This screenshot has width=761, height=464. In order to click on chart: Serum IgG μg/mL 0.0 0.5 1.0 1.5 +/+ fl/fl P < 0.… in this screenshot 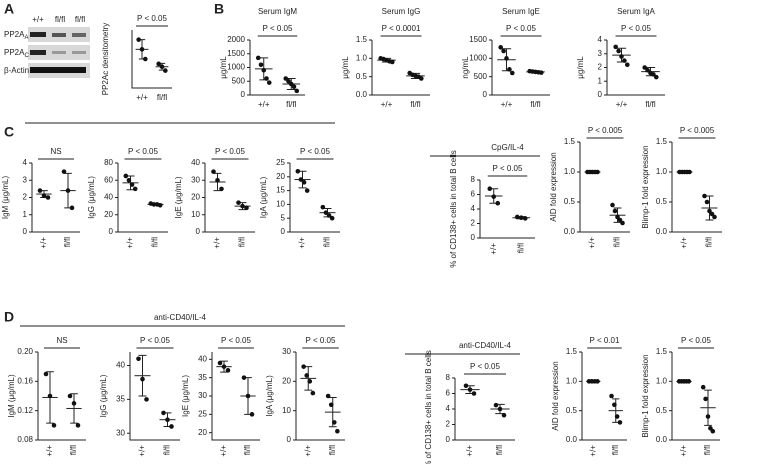, I will do `click(385, 58)`.